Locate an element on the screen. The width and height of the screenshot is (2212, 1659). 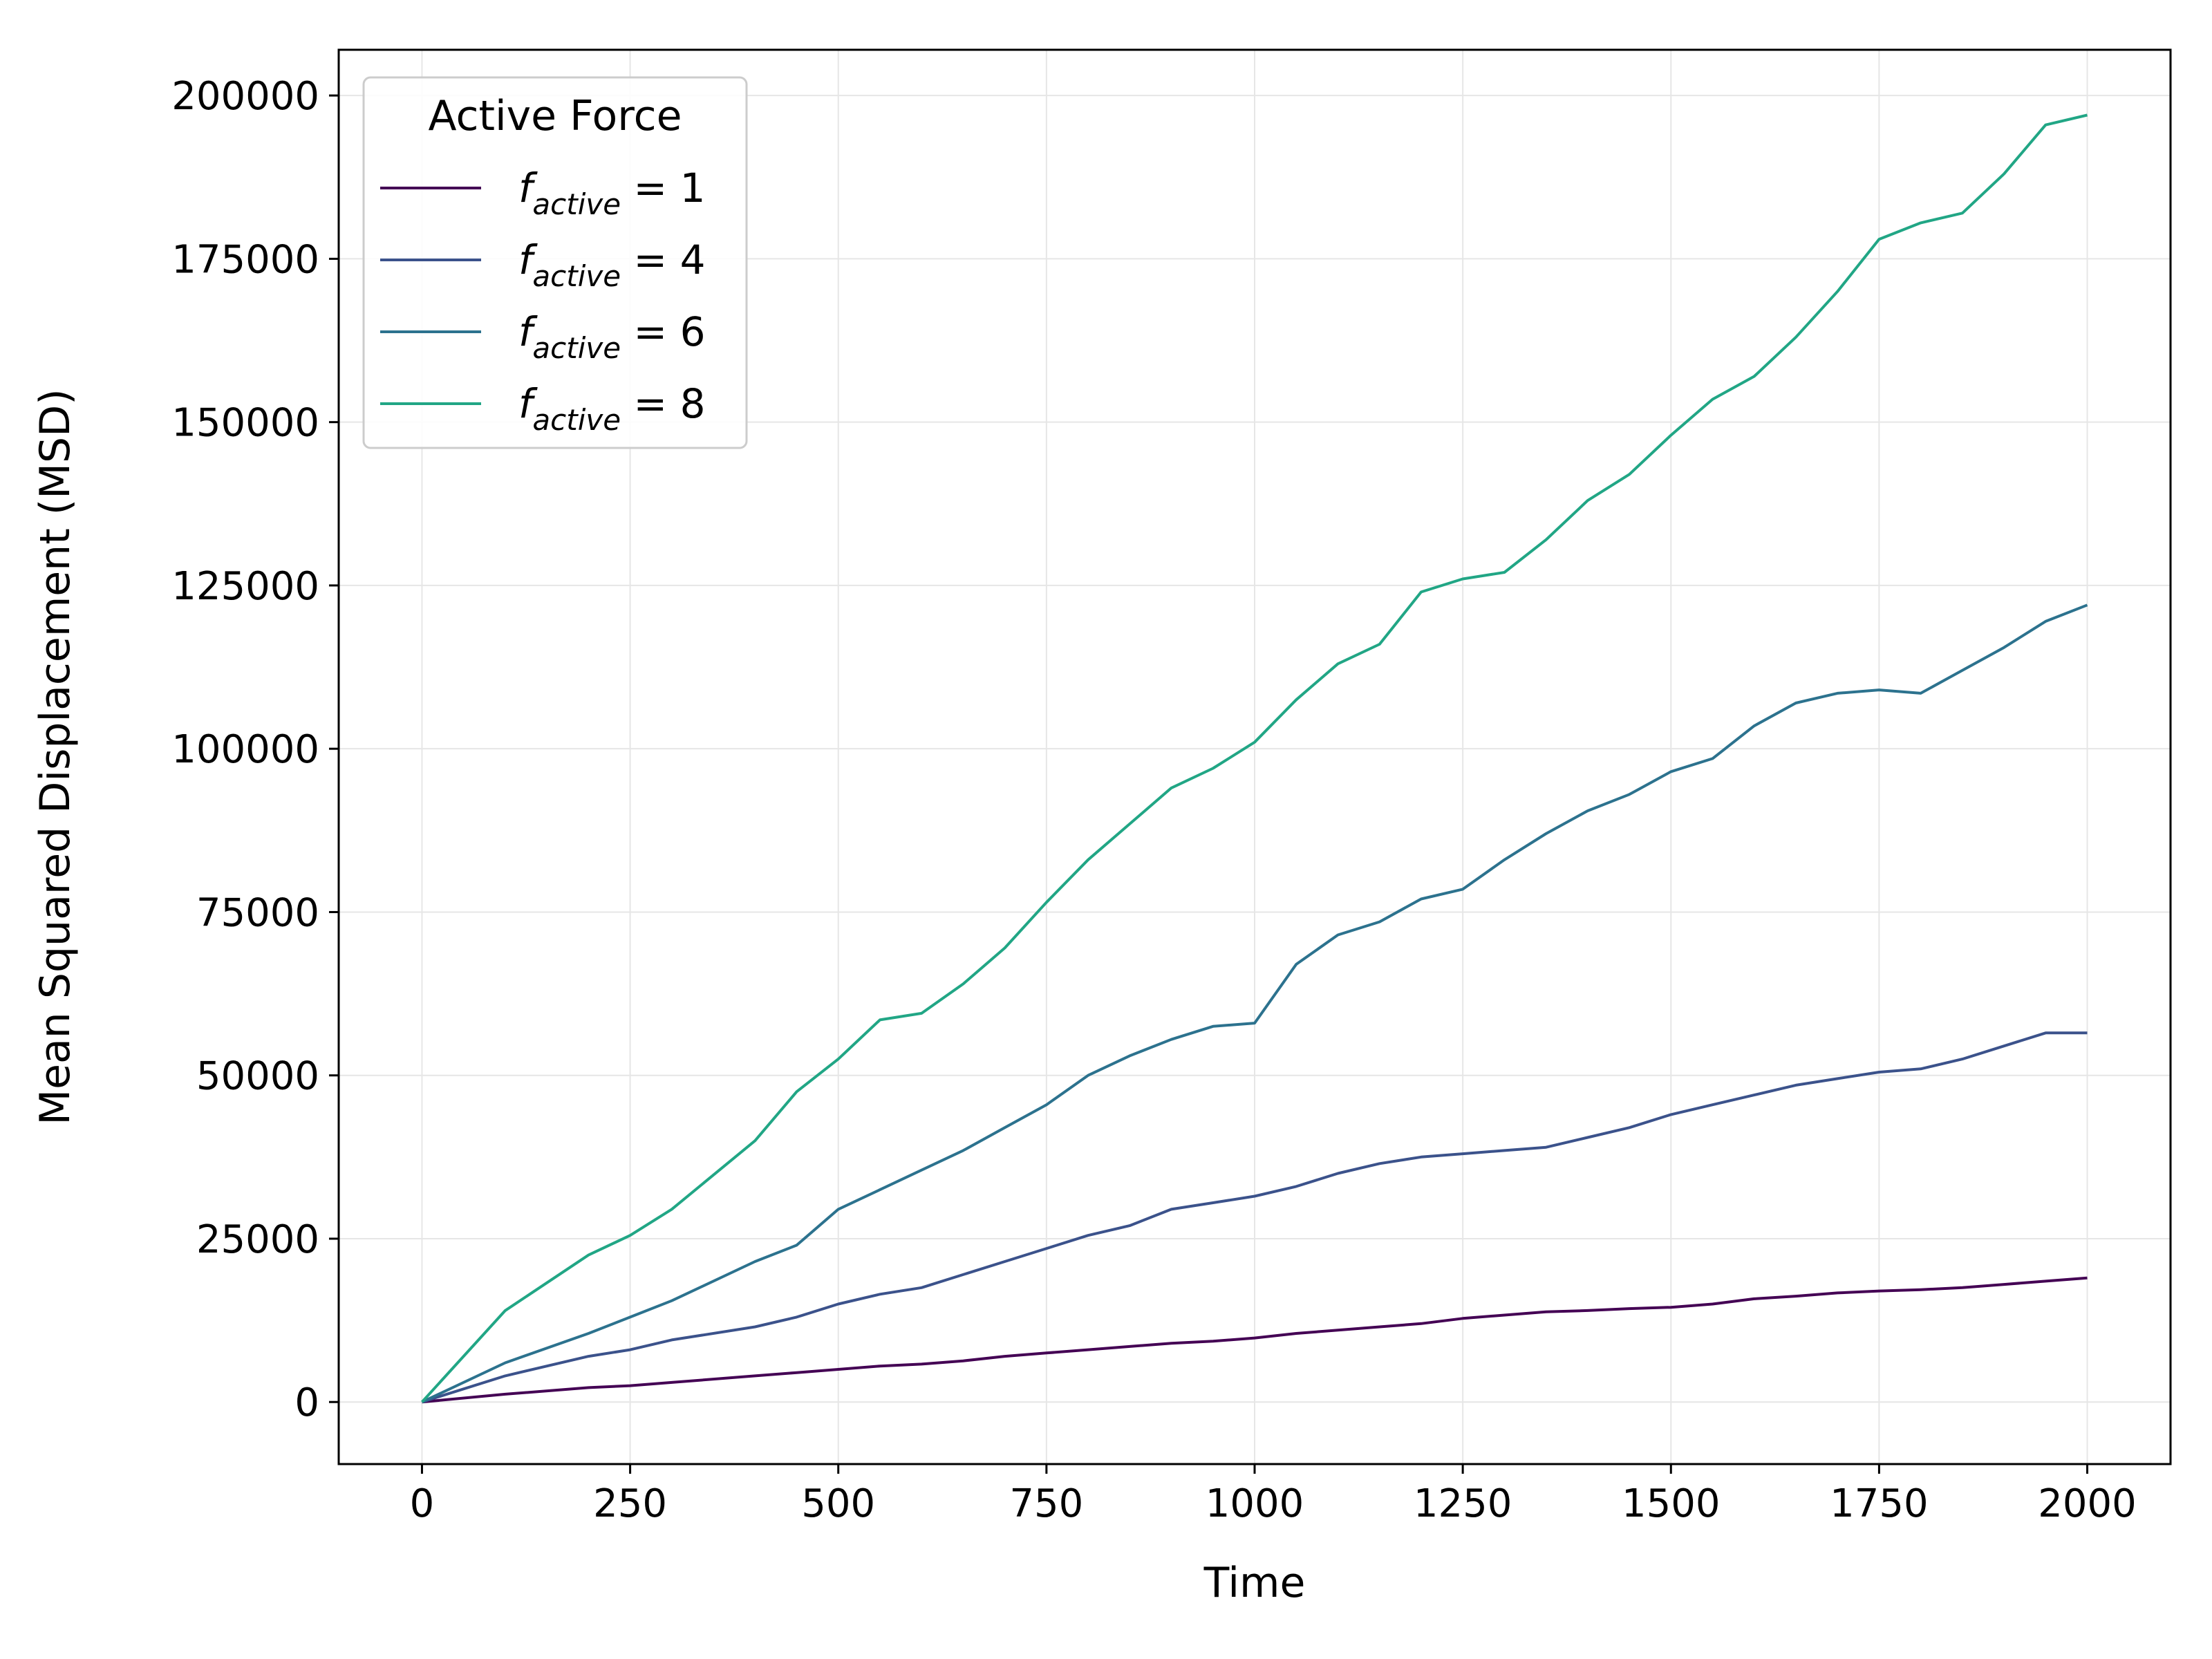
y-tick-label-5: 125000 is located at coordinates (245, 586).